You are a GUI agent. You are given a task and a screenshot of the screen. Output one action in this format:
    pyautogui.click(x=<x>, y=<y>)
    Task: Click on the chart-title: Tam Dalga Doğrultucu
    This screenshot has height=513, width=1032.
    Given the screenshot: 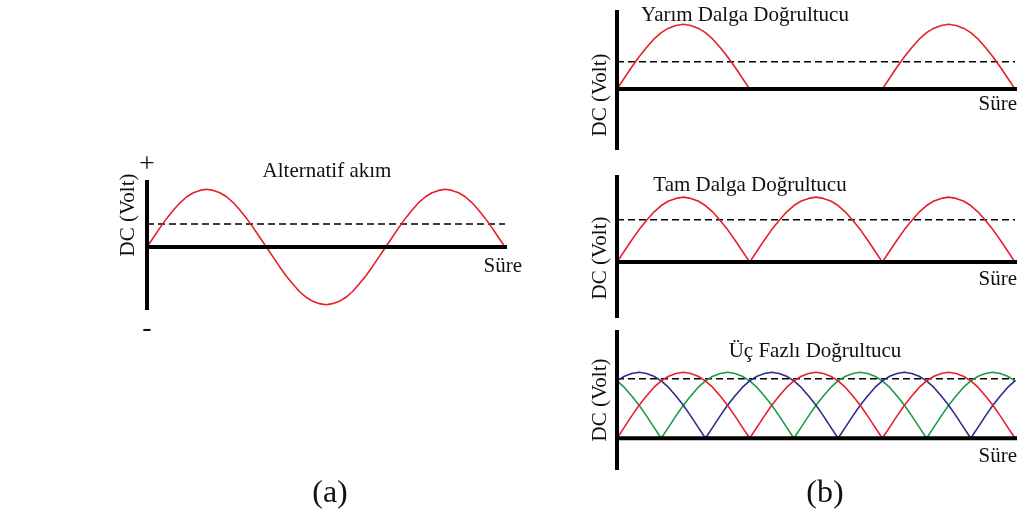 What is the action you would take?
    pyautogui.click(x=750, y=184)
    